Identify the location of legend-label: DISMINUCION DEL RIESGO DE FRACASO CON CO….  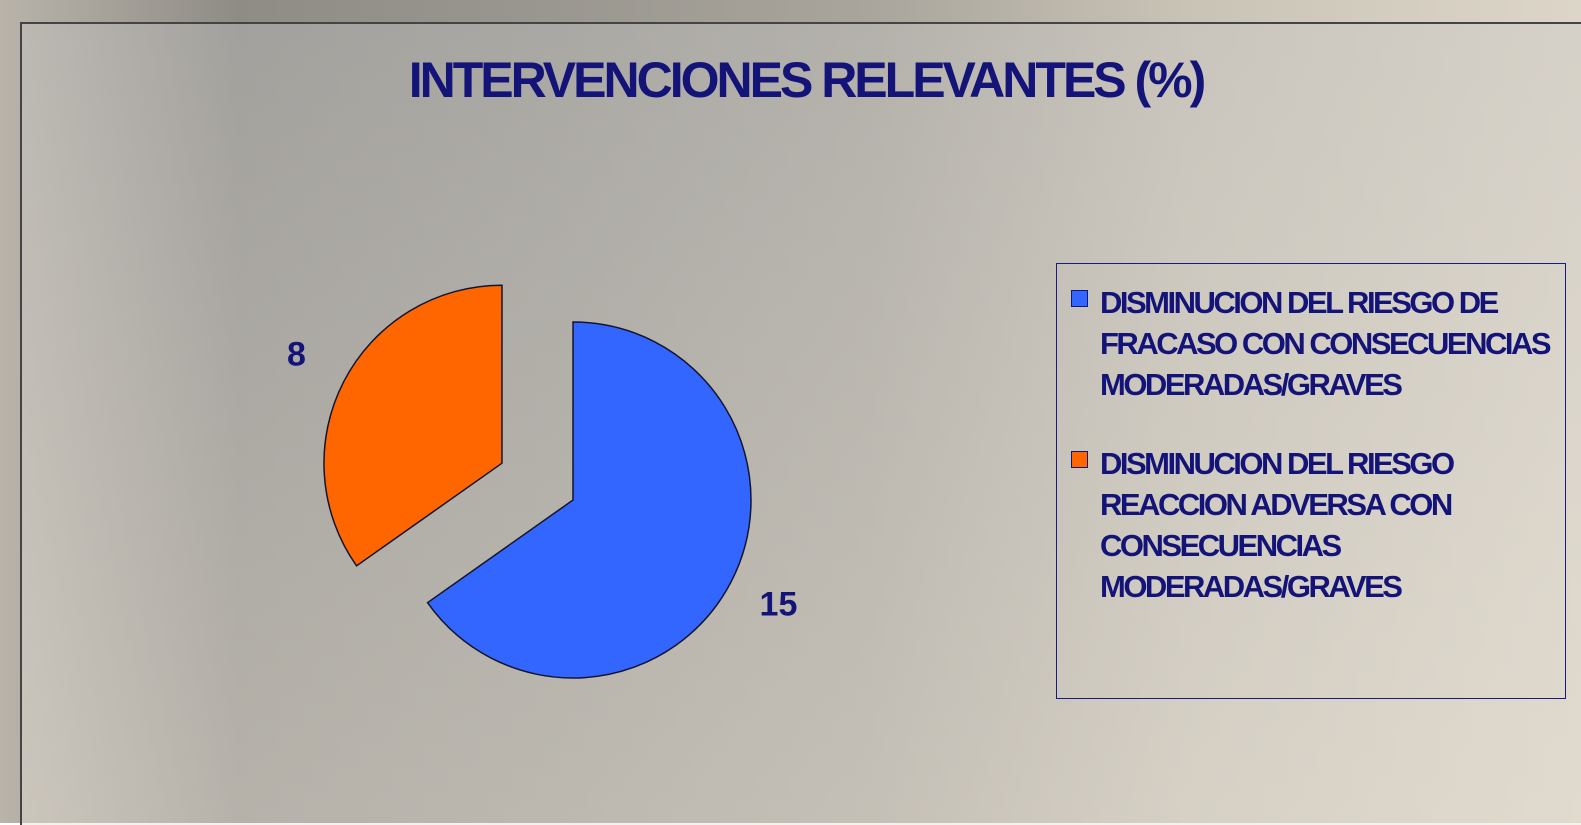
(1326, 343).